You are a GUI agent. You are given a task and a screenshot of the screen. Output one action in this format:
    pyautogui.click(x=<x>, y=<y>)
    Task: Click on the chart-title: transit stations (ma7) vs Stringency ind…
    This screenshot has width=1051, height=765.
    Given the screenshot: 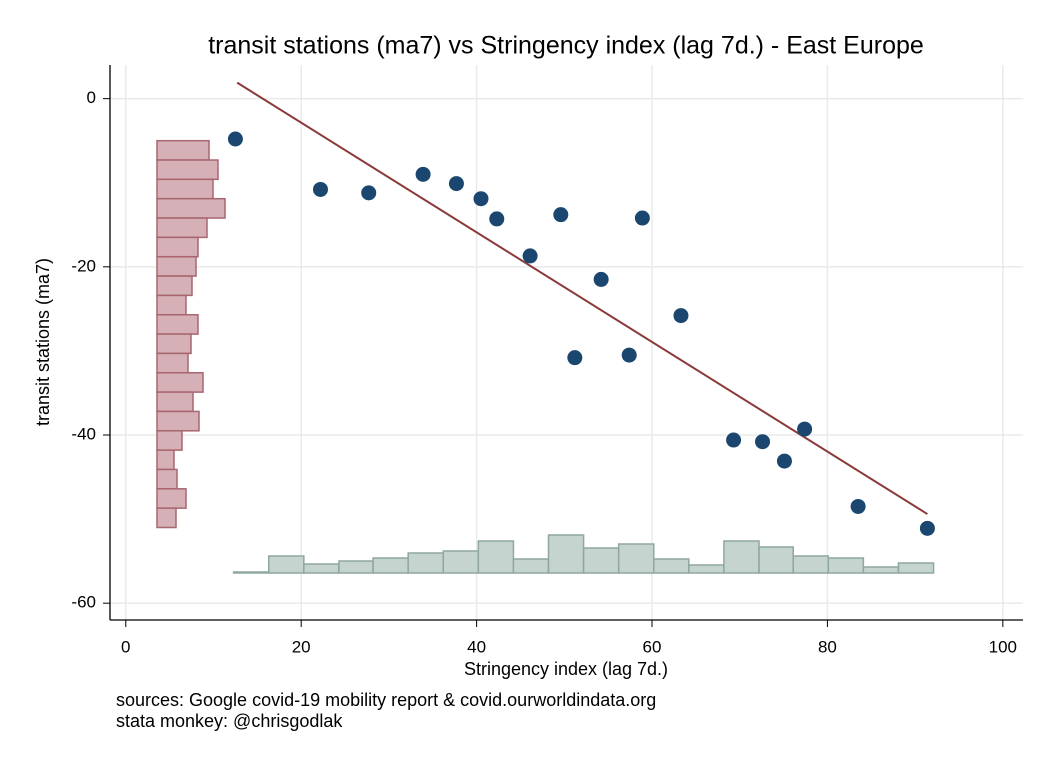 What is the action you would take?
    pyautogui.click(x=566, y=46)
    